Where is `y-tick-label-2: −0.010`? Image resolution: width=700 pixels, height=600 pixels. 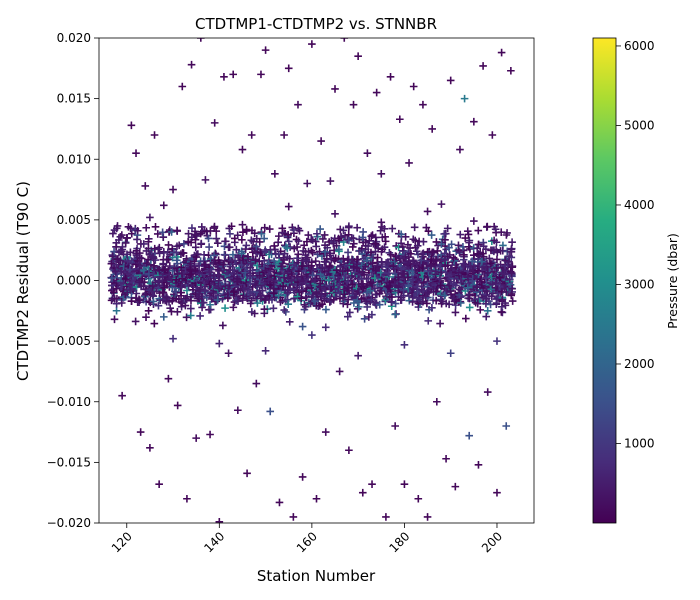 y-tick-label-2: −0.010 is located at coordinates (69, 402).